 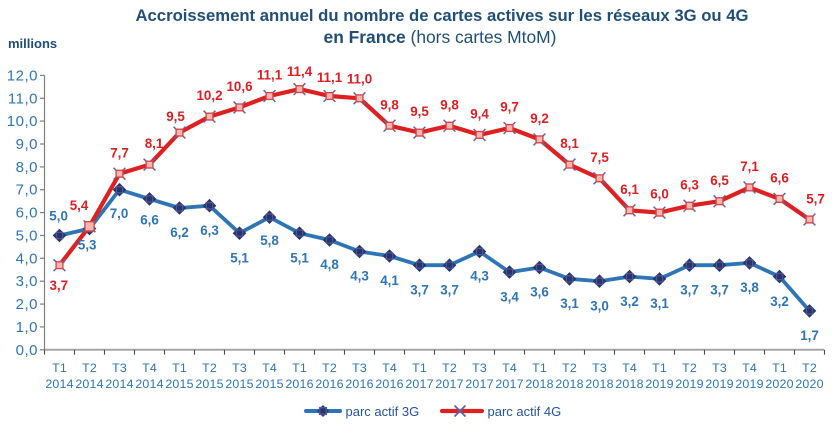 I want to click on svg-text: 4,8, so click(x=329, y=264).